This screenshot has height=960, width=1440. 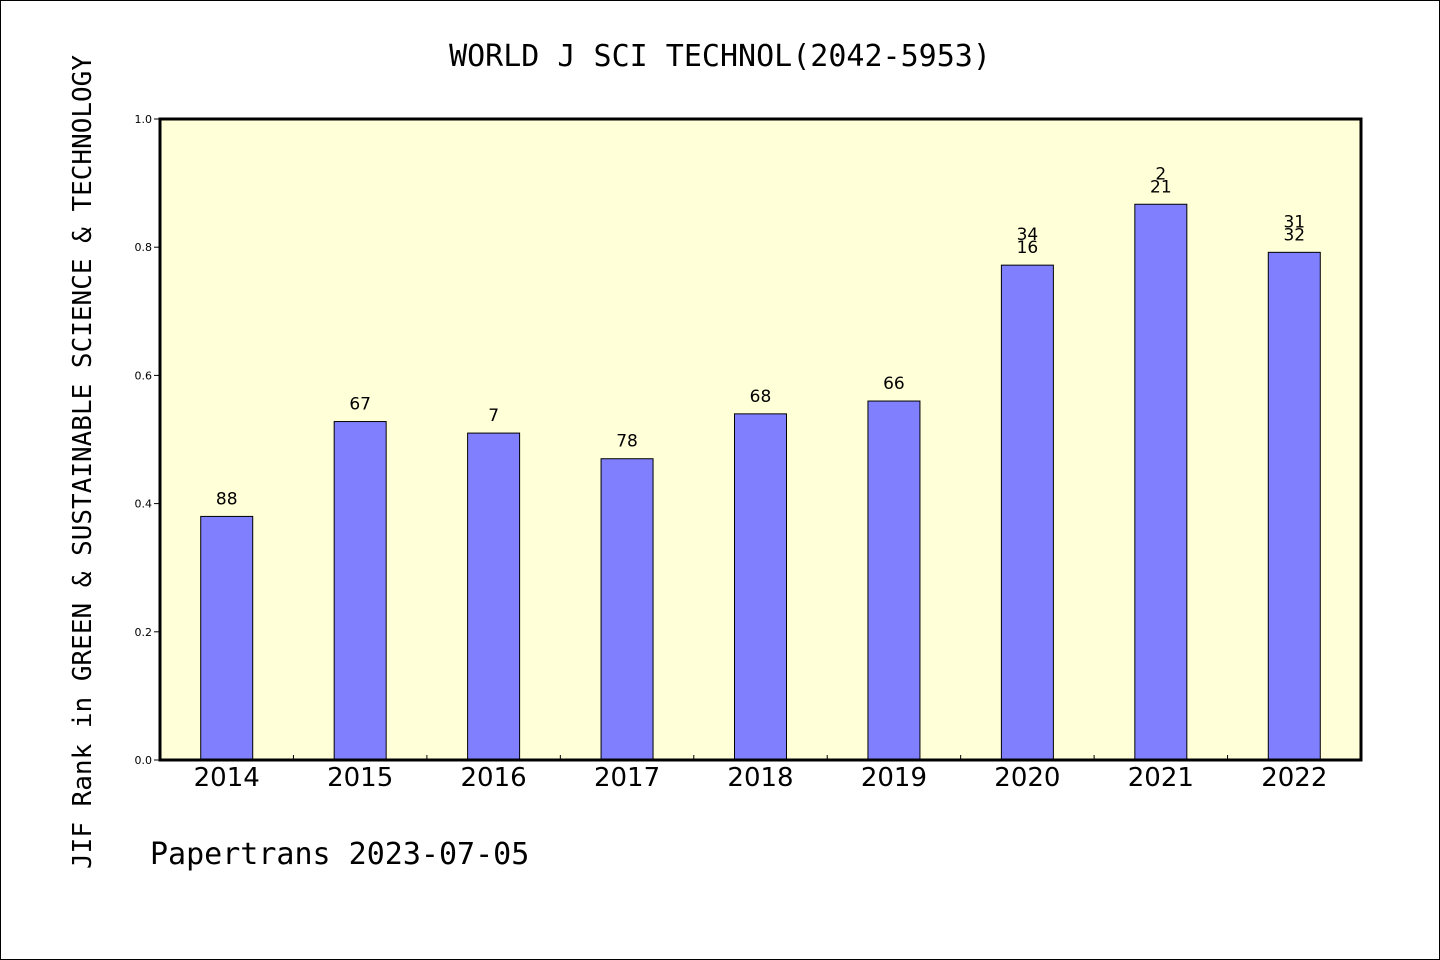 I want to click on x-tick-label: 2017, so click(x=627, y=778).